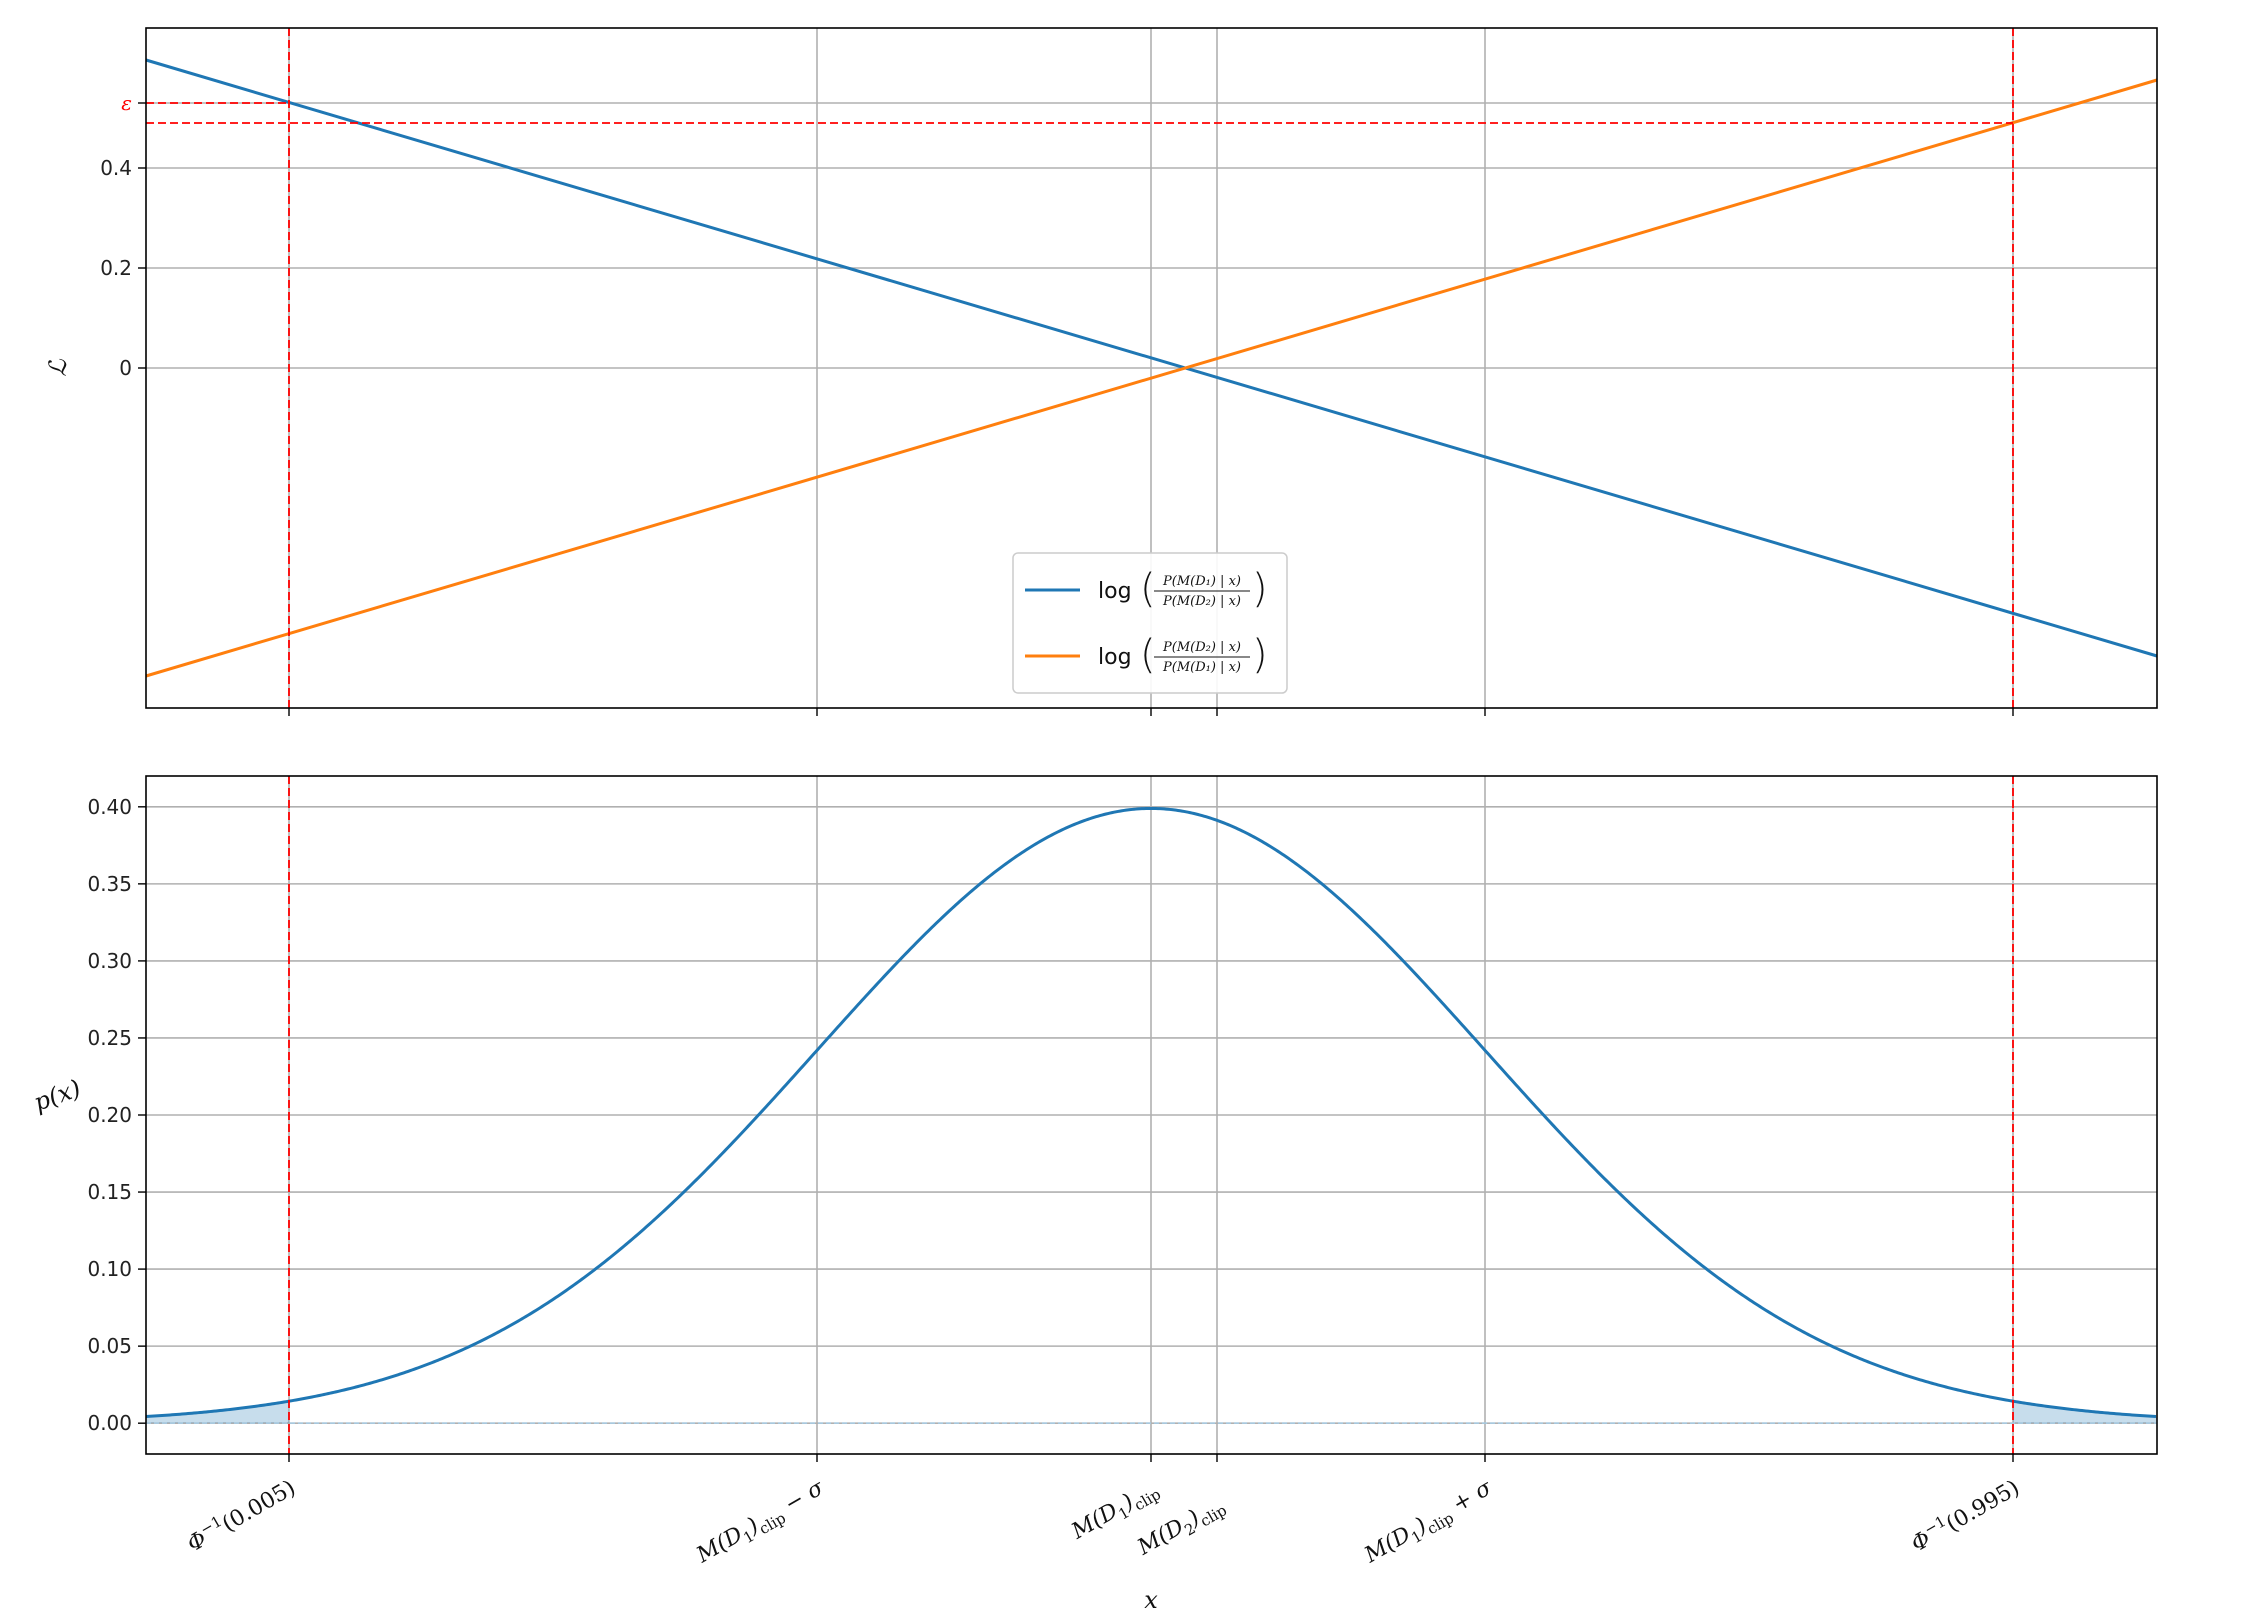 The image size is (2243, 1621). Describe the element at coordinates (1429, 1523) in the screenshot. I see `x-tick-label: M(D1)clip + σ` at that location.